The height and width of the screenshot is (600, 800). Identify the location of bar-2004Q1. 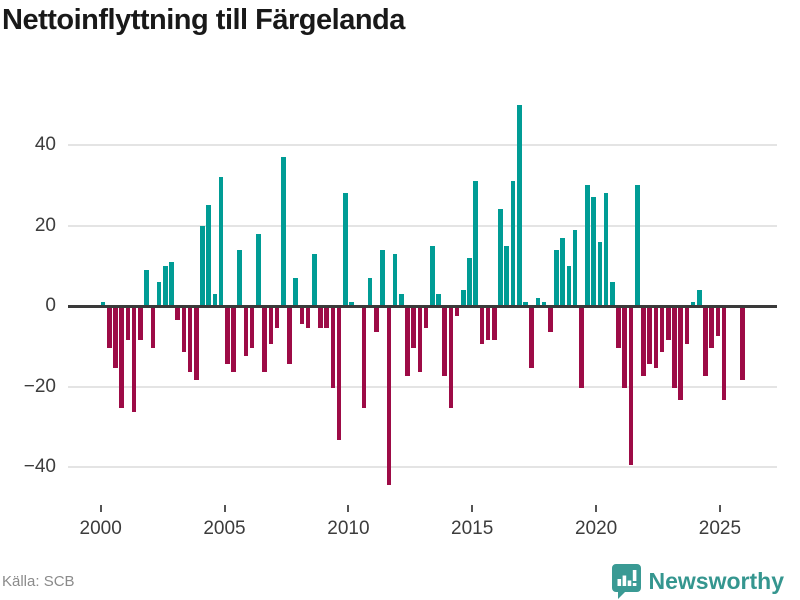
(202, 265).